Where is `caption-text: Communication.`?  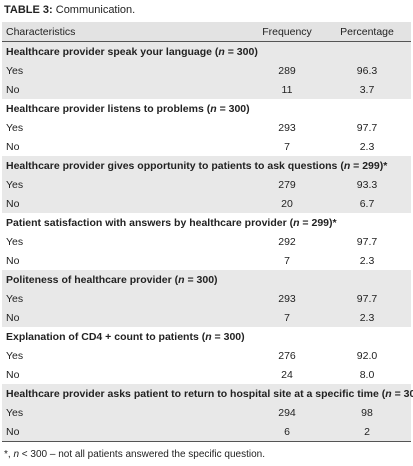 caption-text: Communication. is located at coordinates (95, 10).